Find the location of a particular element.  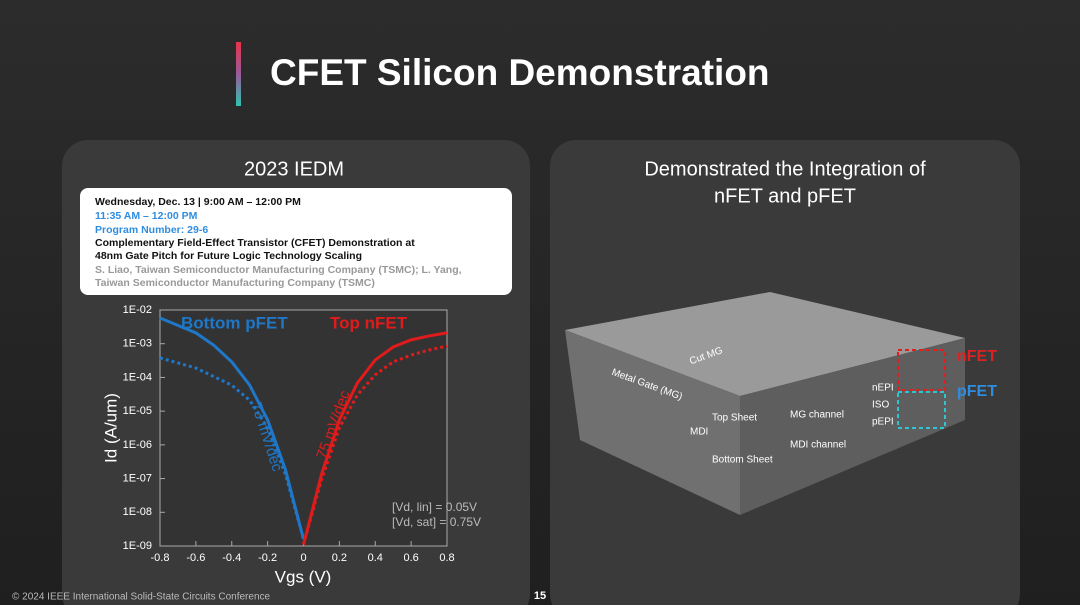

y-tick-label: 1E-02 is located at coordinates (137, 310).